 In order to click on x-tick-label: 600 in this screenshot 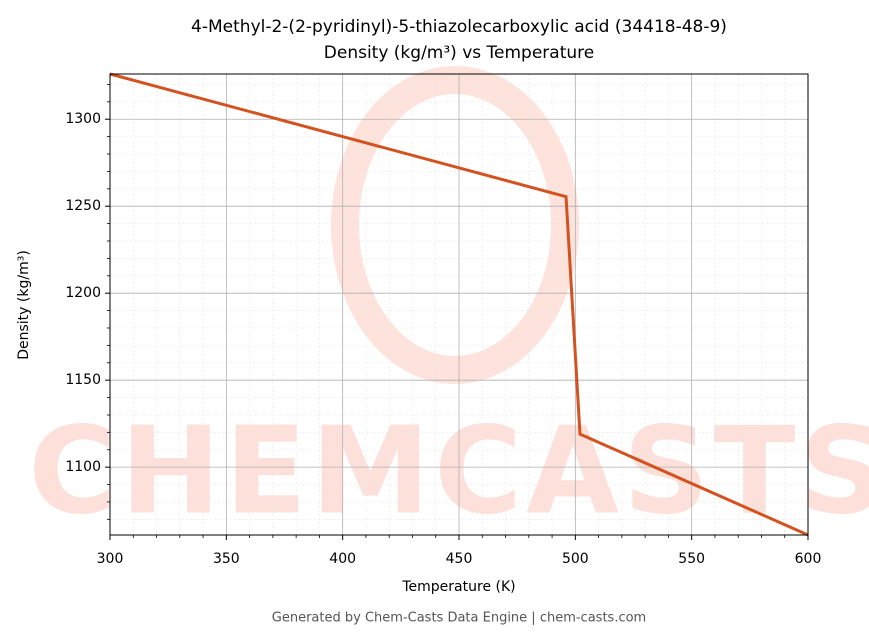, I will do `click(808, 559)`.